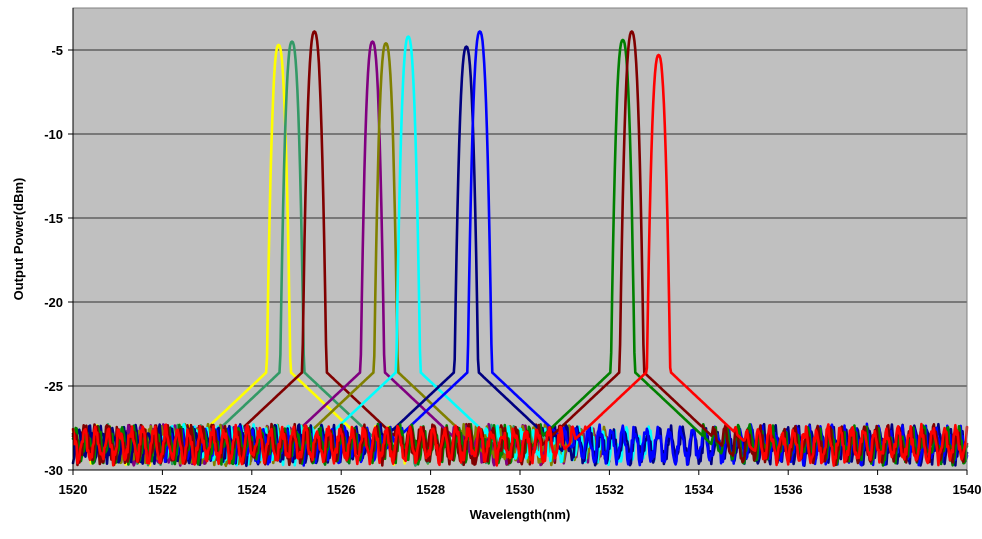 This screenshot has width=982, height=539. Describe the element at coordinates (53, 470) in the screenshot. I see `y-tick-label: -30` at that location.